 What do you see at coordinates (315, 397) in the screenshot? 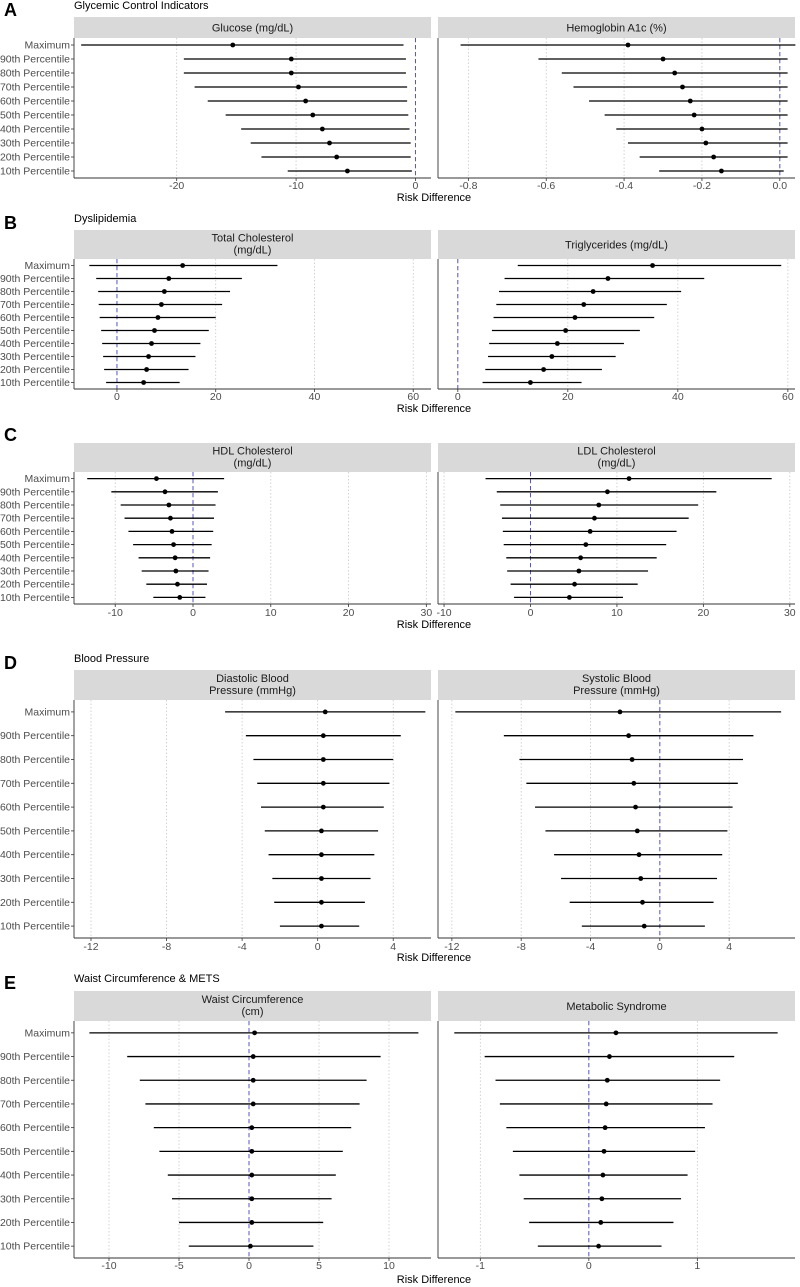
I see `x-tick-label: 40` at bounding box center [315, 397].